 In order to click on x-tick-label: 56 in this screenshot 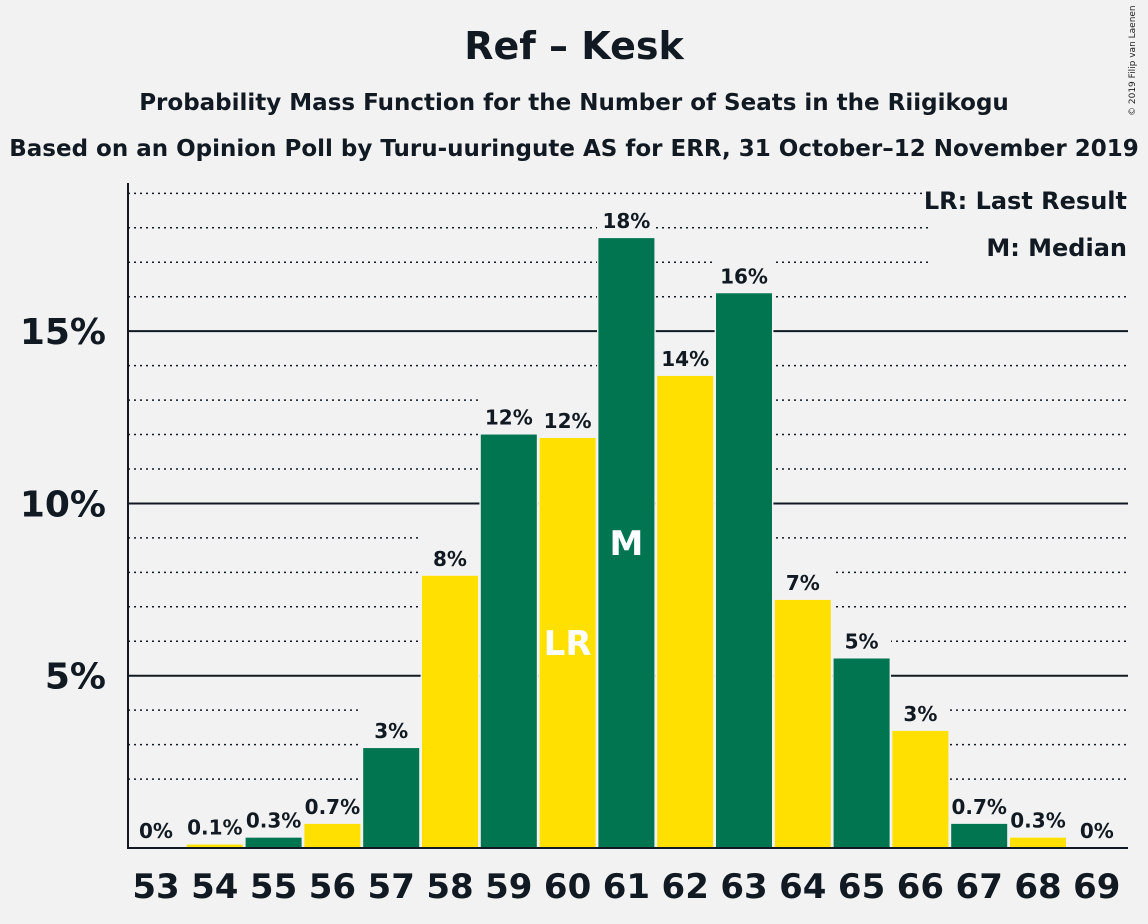, I will do `click(332, 887)`.